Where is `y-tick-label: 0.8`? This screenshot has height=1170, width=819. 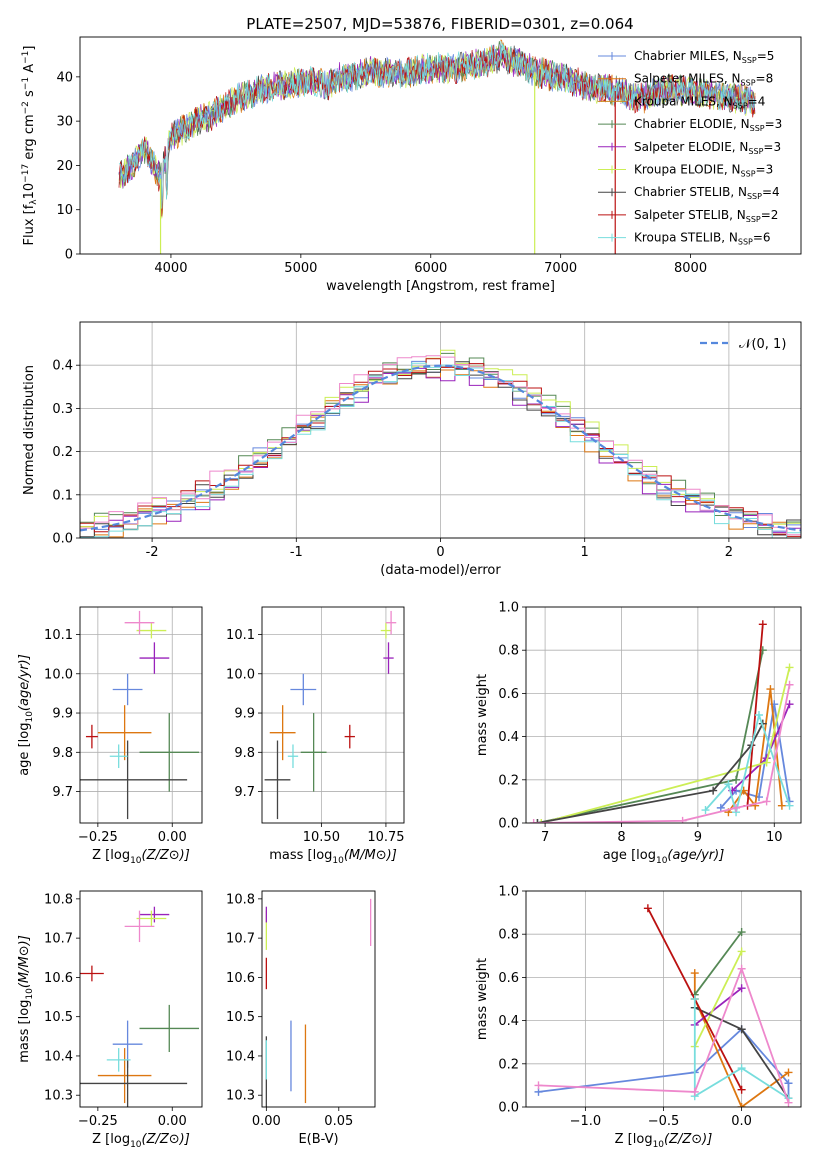
y-tick-label: 0.8 is located at coordinates (508, 651).